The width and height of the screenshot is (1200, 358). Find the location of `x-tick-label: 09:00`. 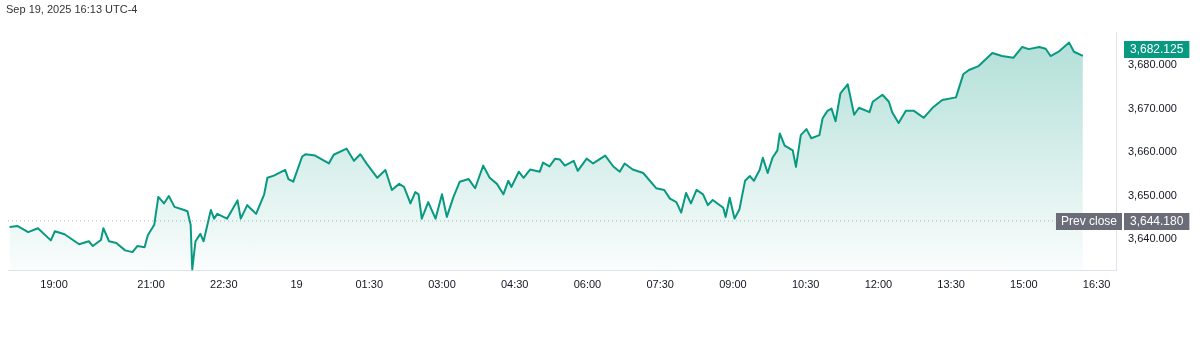

x-tick-label: 09:00 is located at coordinates (733, 284).